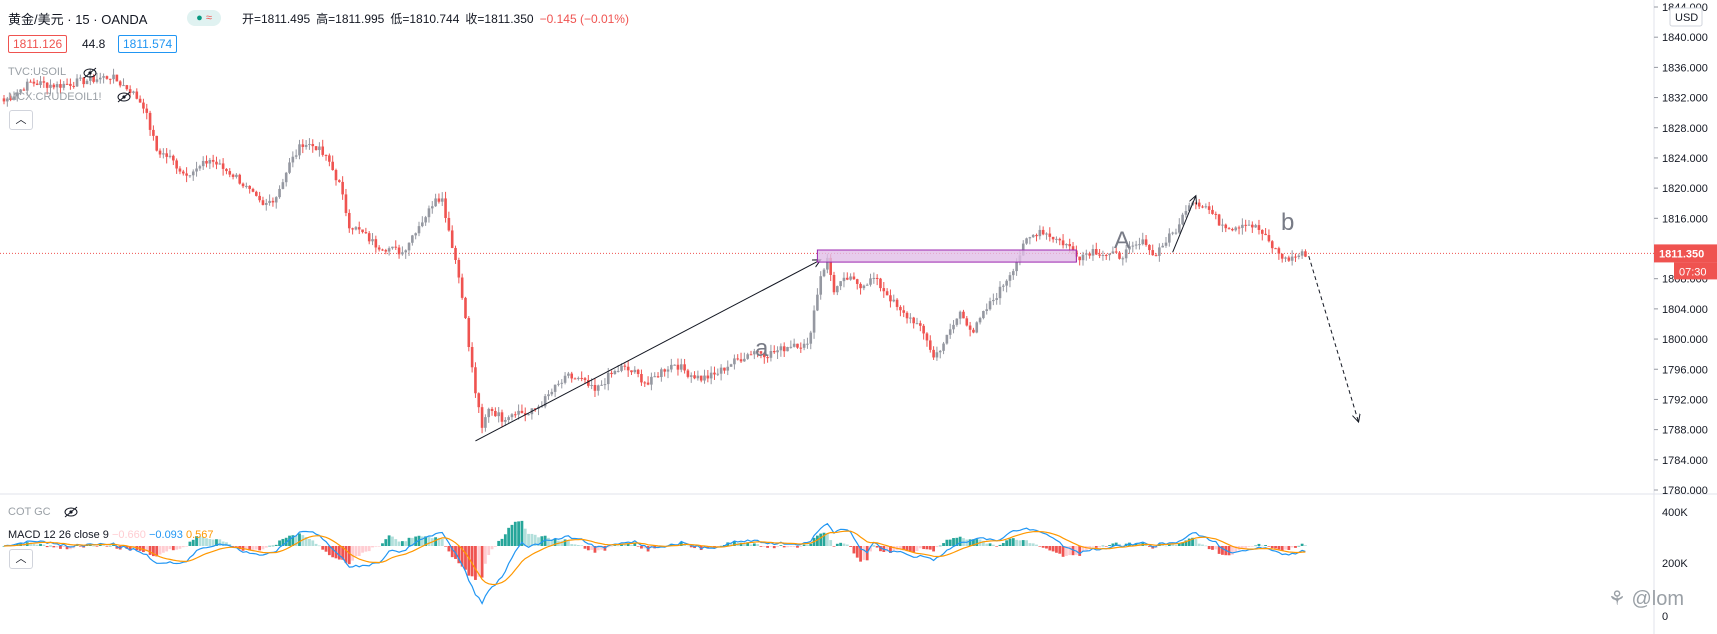  Describe the element at coordinates (21, 559) in the screenshot. I see `collapse-indicator-button: ︿` at that location.